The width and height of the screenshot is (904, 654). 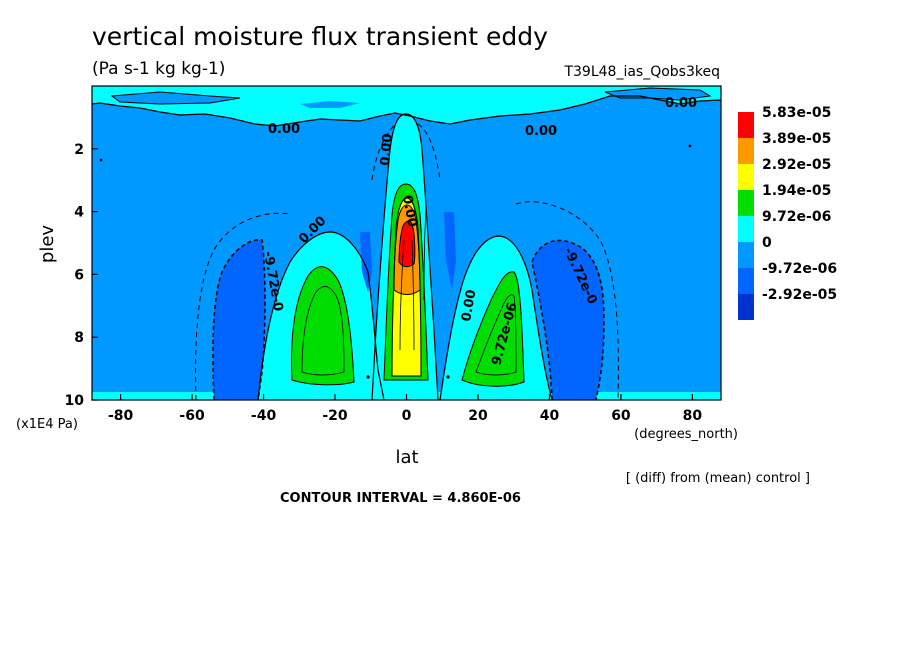 What do you see at coordinates (400, 498) in the screenshot?
I see `contour-interval: CONTOUR INTERVAL = 4.860E-06` at bounding box center [400, 498].